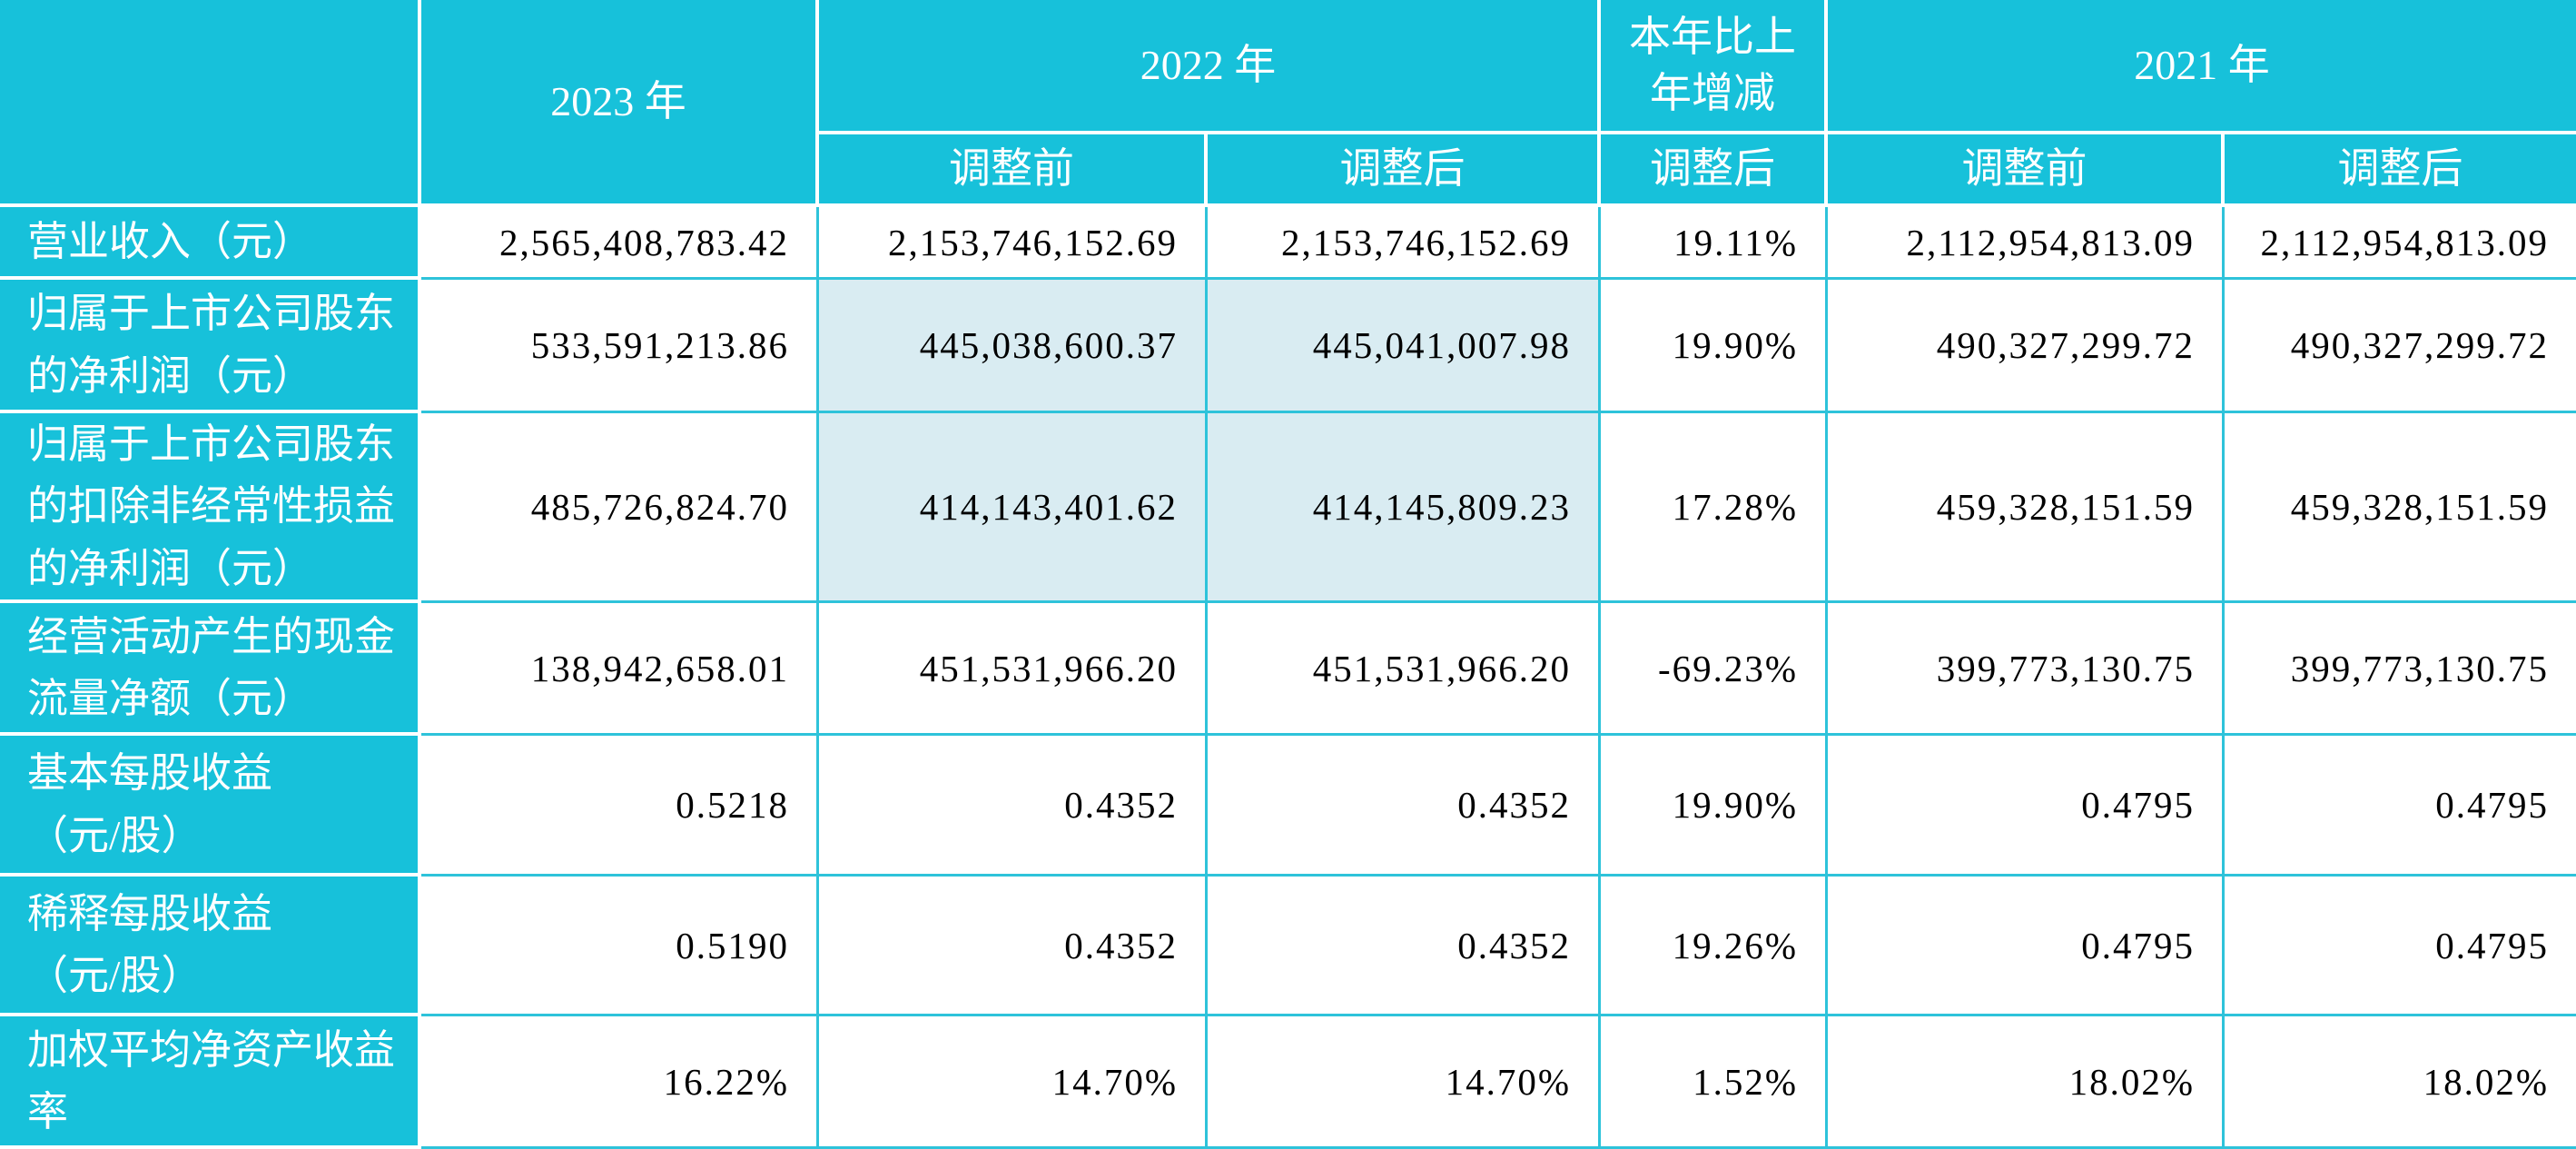 The height and width of the screenshot is (1149, 2576). Describe the element at coordinates (1013, 346) in the screenshot. I see `cell-net-profit-2022-before: 445,038,600.37` at that location.